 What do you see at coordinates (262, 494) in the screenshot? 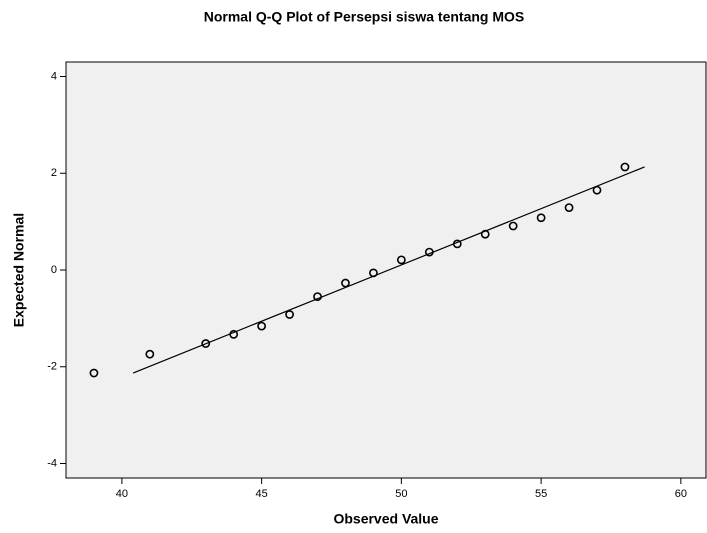
I see `x-tick-label: 45` at bounding box center [262, 494].